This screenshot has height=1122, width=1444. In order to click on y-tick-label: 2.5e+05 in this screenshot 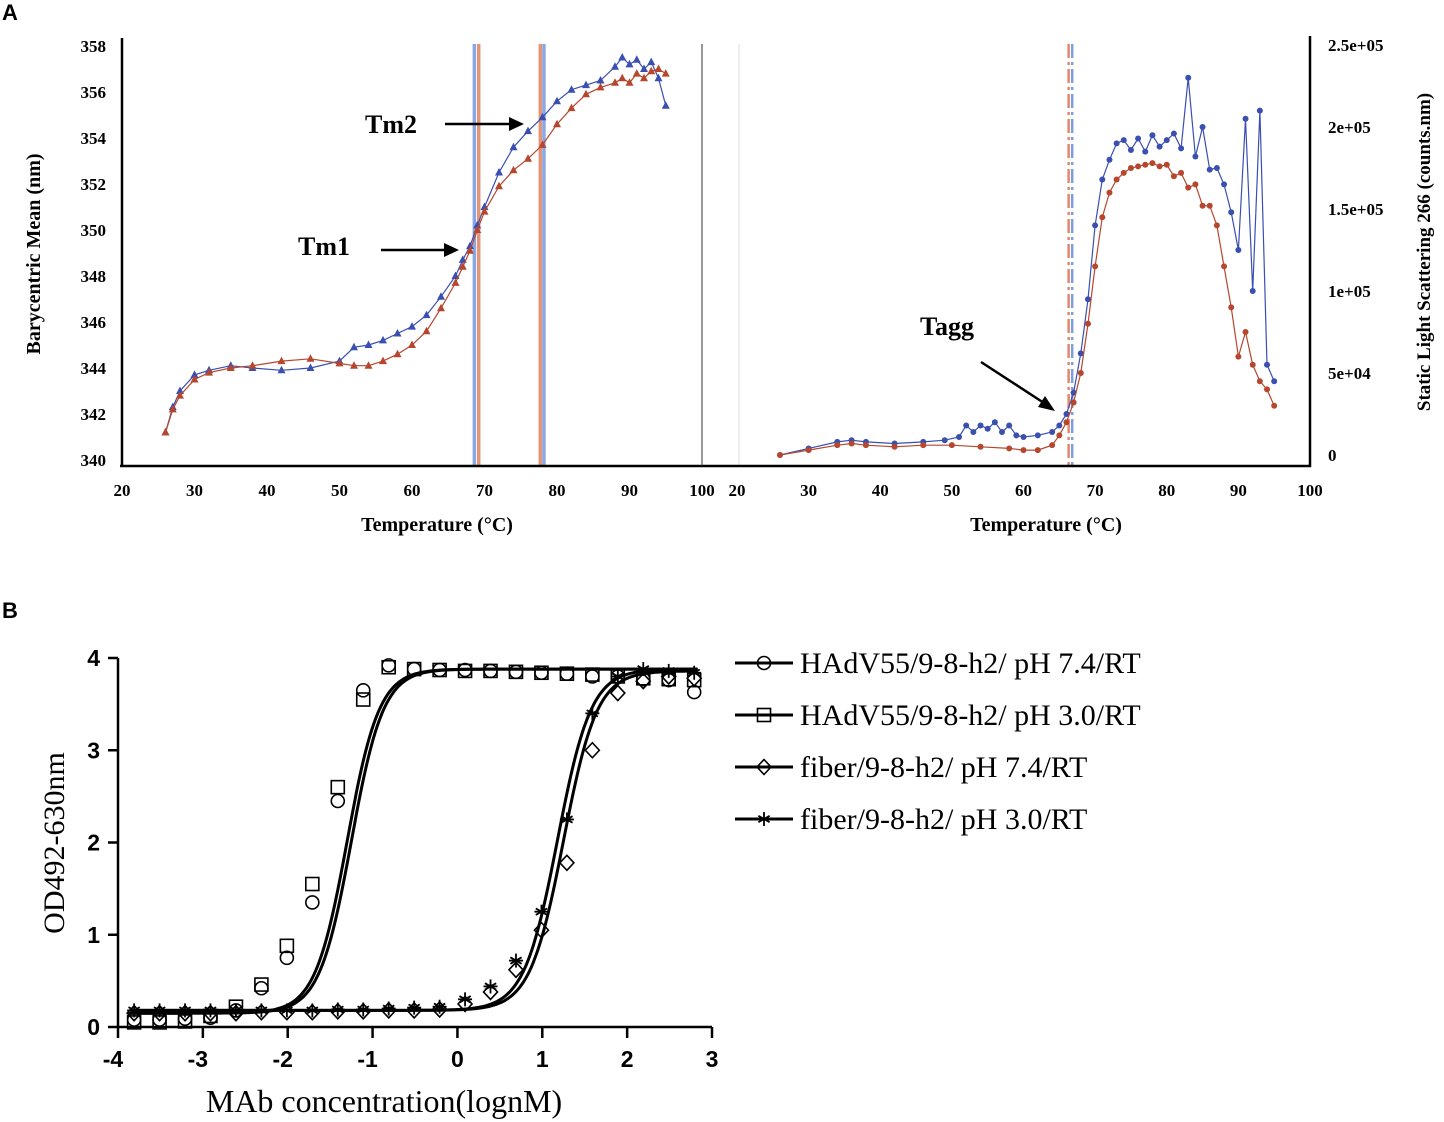, I will do `click(1355, 45)`.